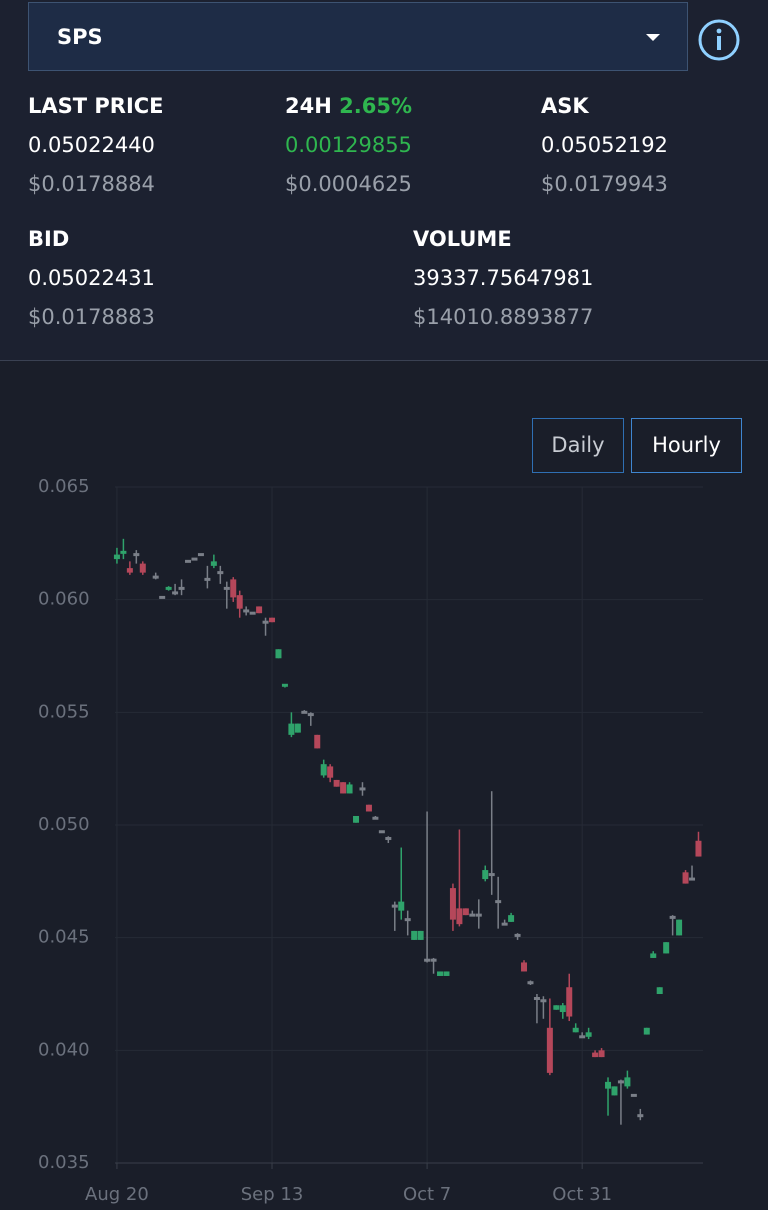 The image size is (768, 1210). Describe the element at coordinates (64, 1162) in the screenshot. I see `y-tick-label: 0.035` at that location.